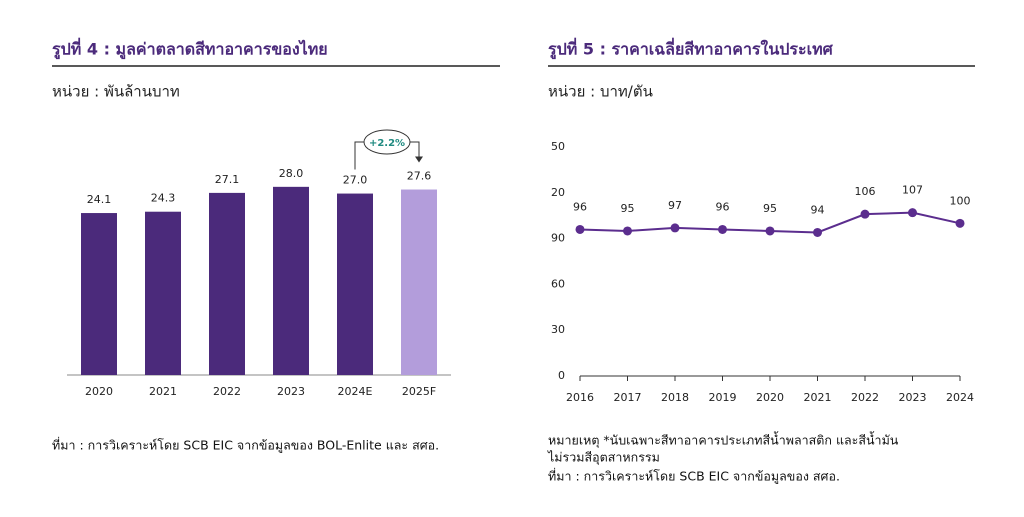 The height and width of the screenshot is (517, 1024). I want to click on x-tick-label: 2025F, so click(419, 391).